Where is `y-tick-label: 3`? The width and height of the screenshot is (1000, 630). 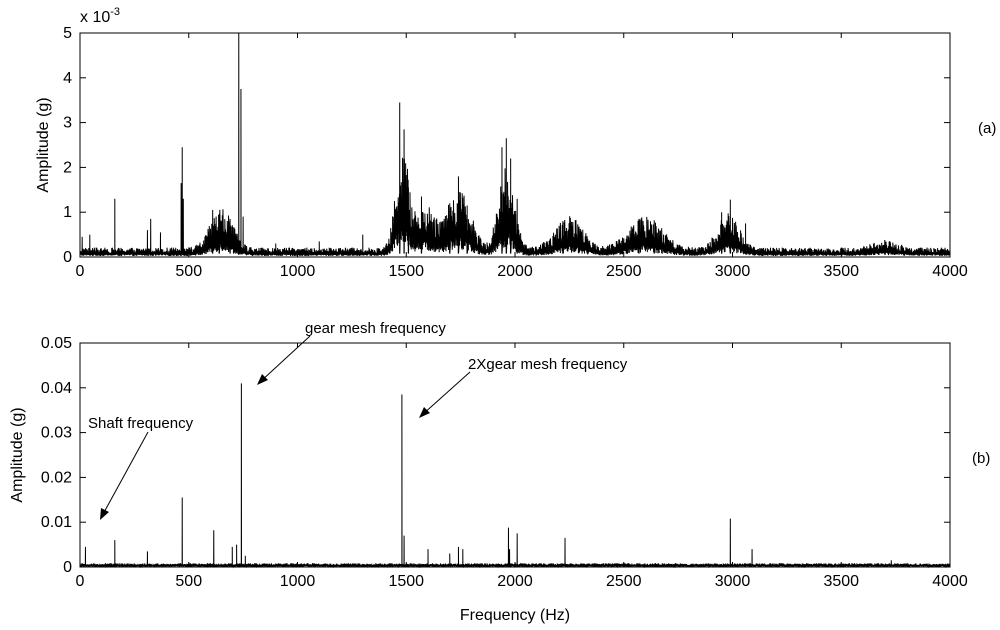
y-tick-label: 3 is located at coordinates (67, 123).